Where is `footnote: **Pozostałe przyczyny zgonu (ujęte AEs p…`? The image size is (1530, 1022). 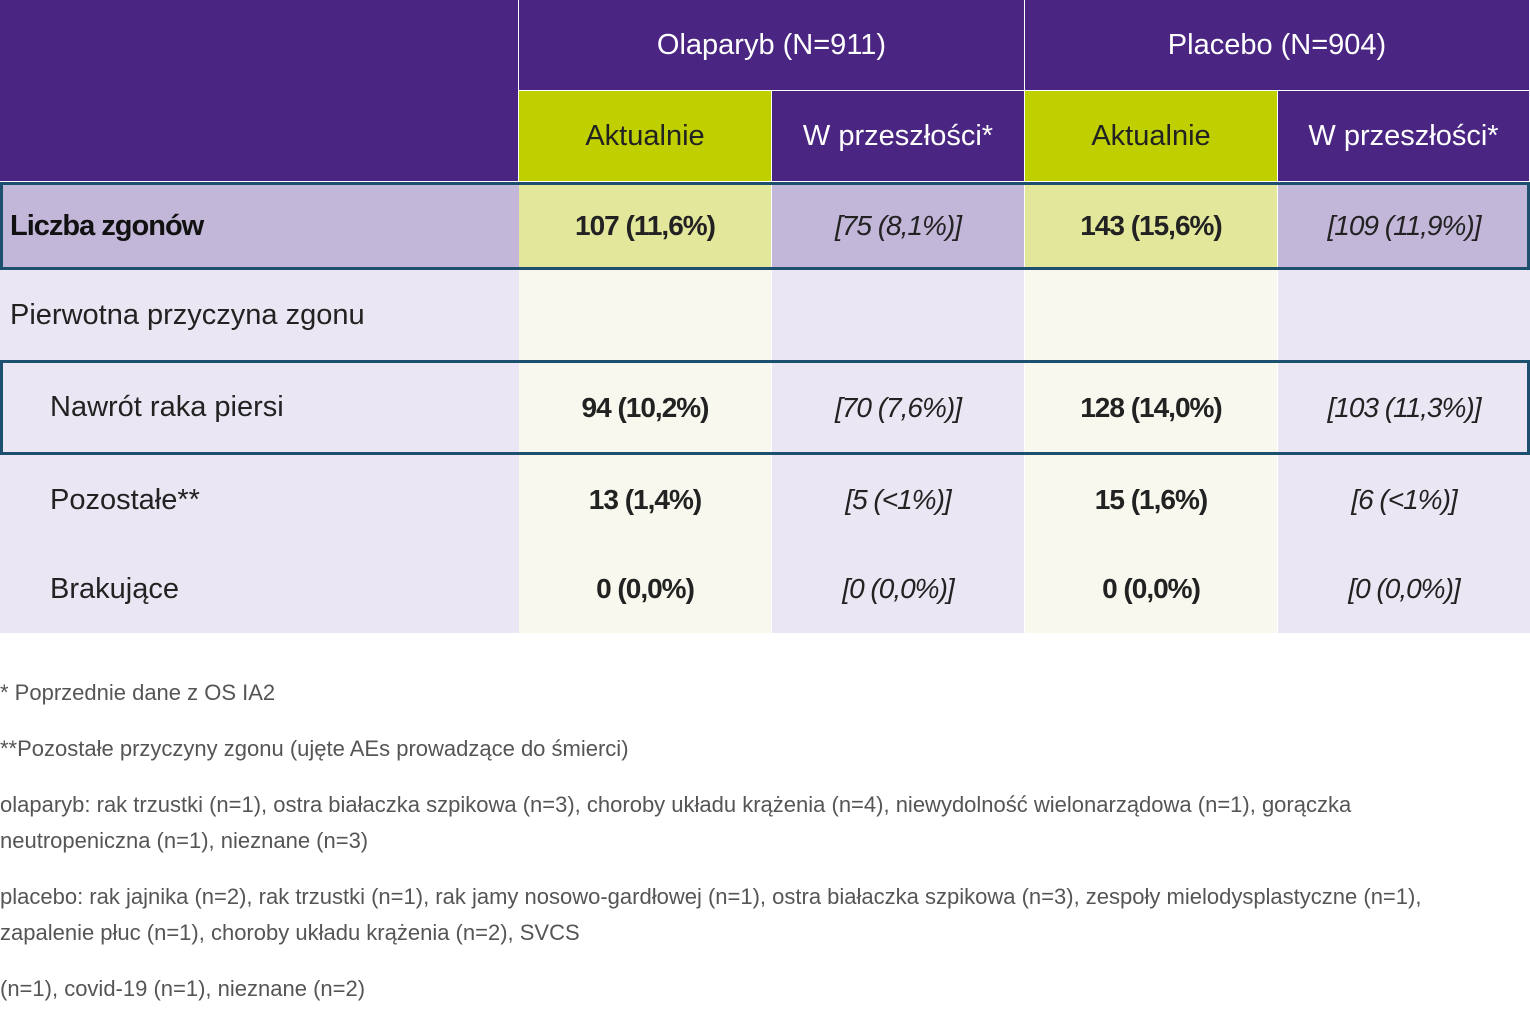
footnote: **Pozostałe przyczyny zgonu (ujęte AEs p… is located at coordinates (314, 748).